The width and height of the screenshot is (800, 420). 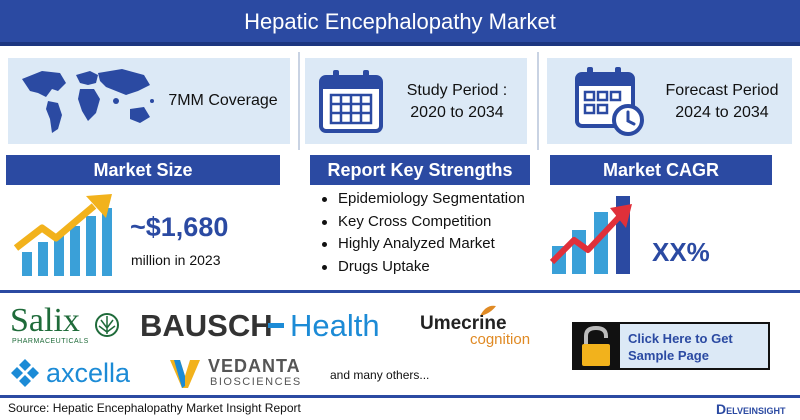 I want to click on study-period-card: Study Period : 2020 to 2034, so click(x=416, y=101).